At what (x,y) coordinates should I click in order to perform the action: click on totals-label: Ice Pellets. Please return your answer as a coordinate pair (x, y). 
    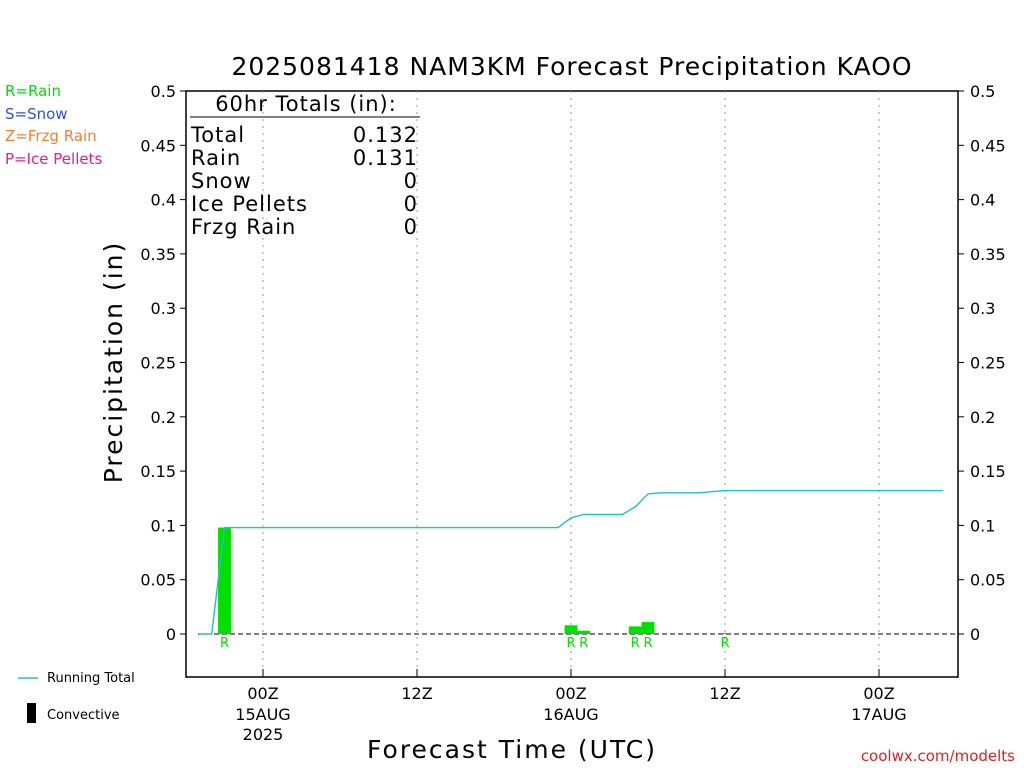
    Looking at the image, I should click on (249, 204).